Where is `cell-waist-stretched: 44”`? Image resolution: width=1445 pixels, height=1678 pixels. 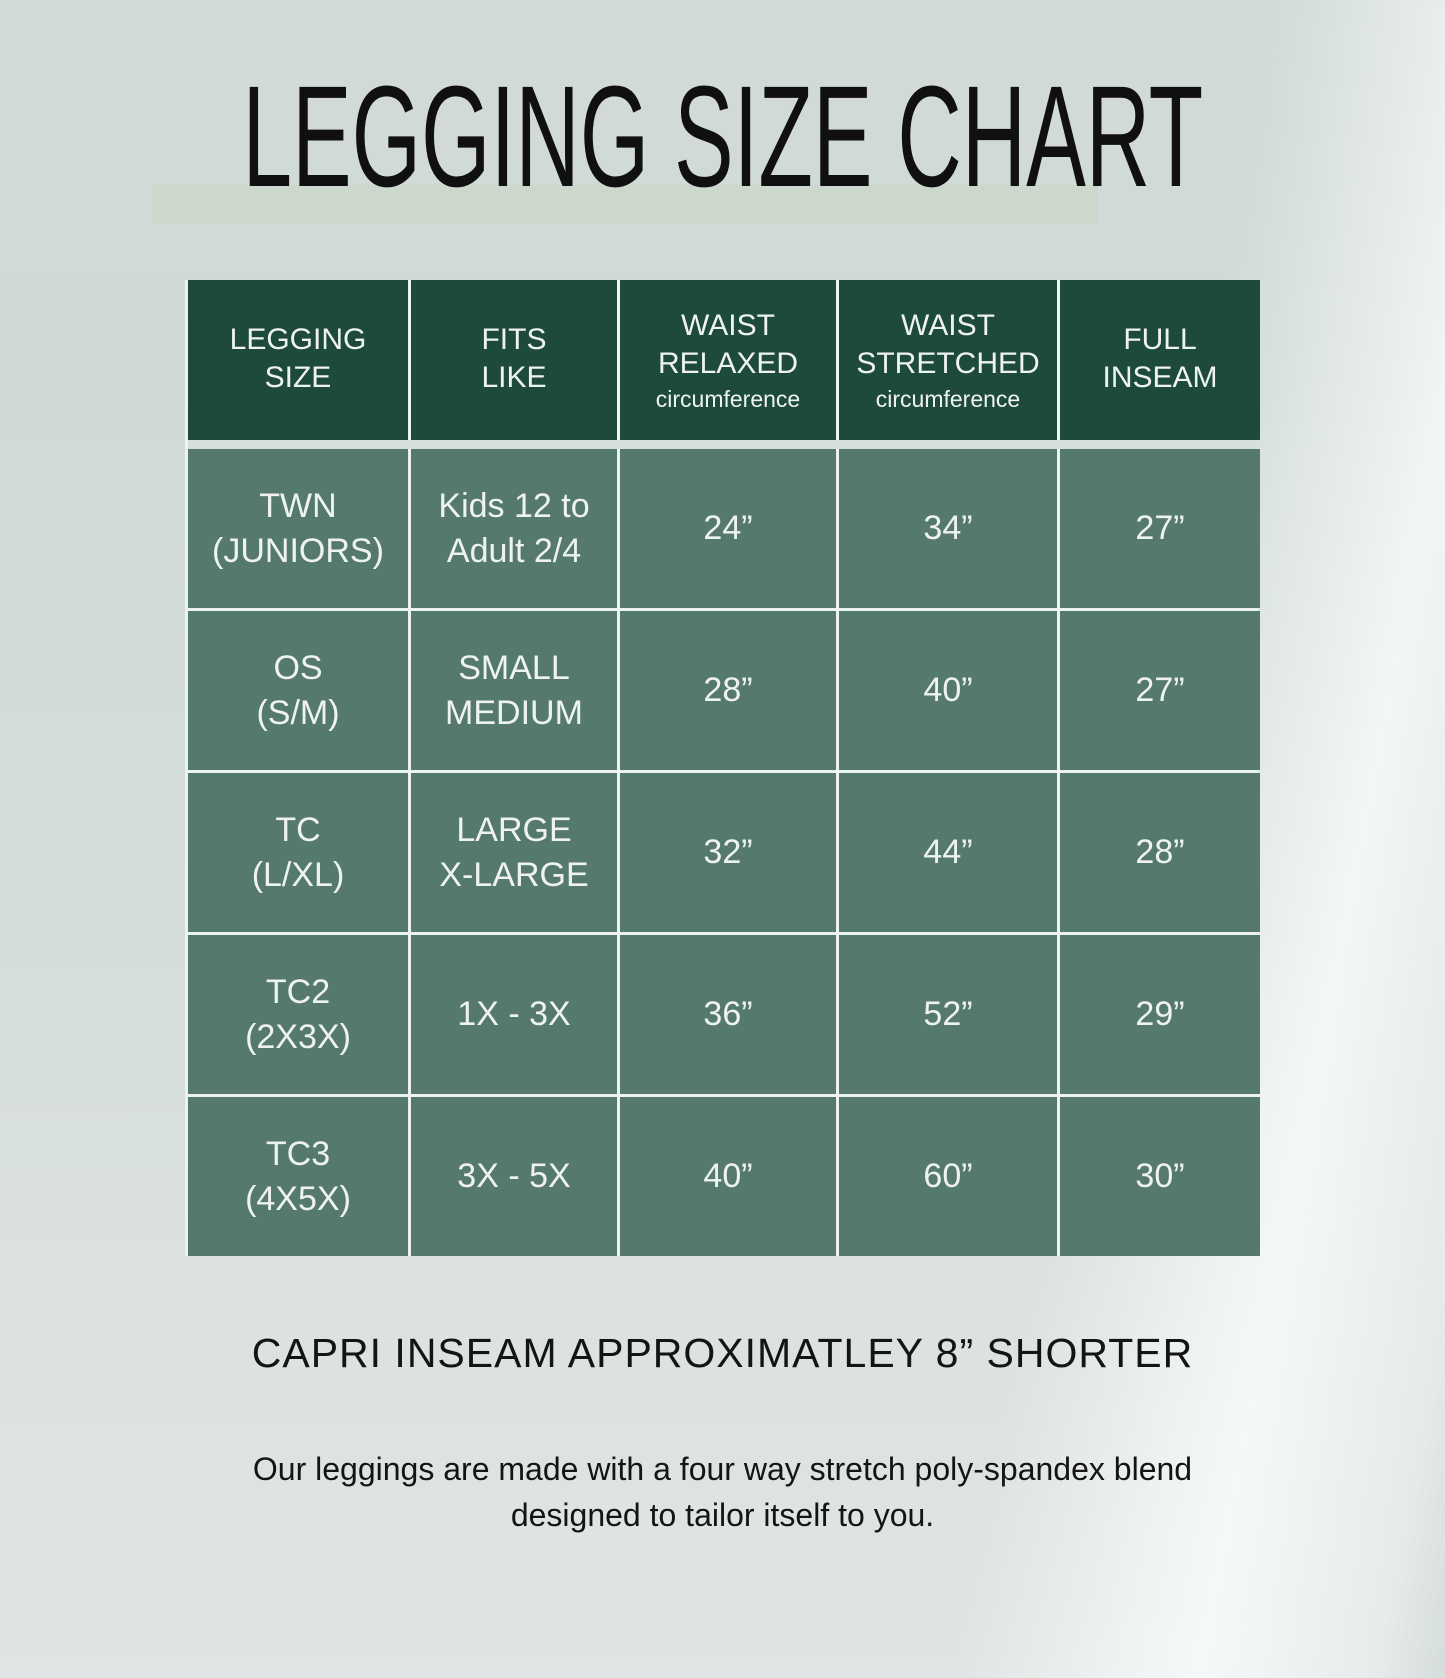
cell-waist-stretched: 44” is located at coordinates (948, 852).